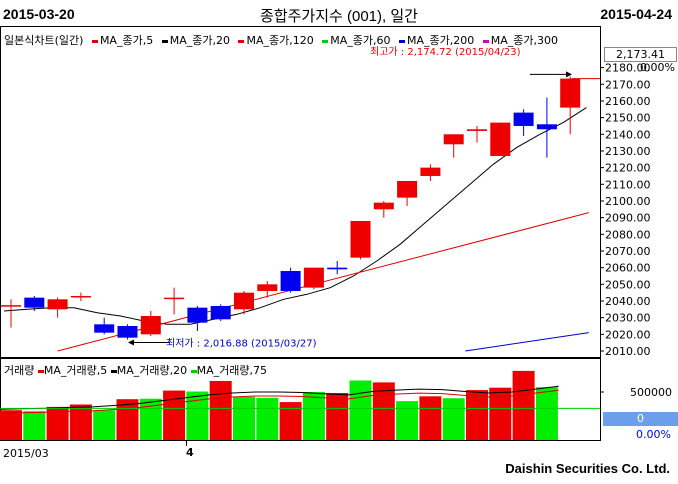  I want to click on legend-item-vol-ma75: MA_거래량,75, so click(228, 370).